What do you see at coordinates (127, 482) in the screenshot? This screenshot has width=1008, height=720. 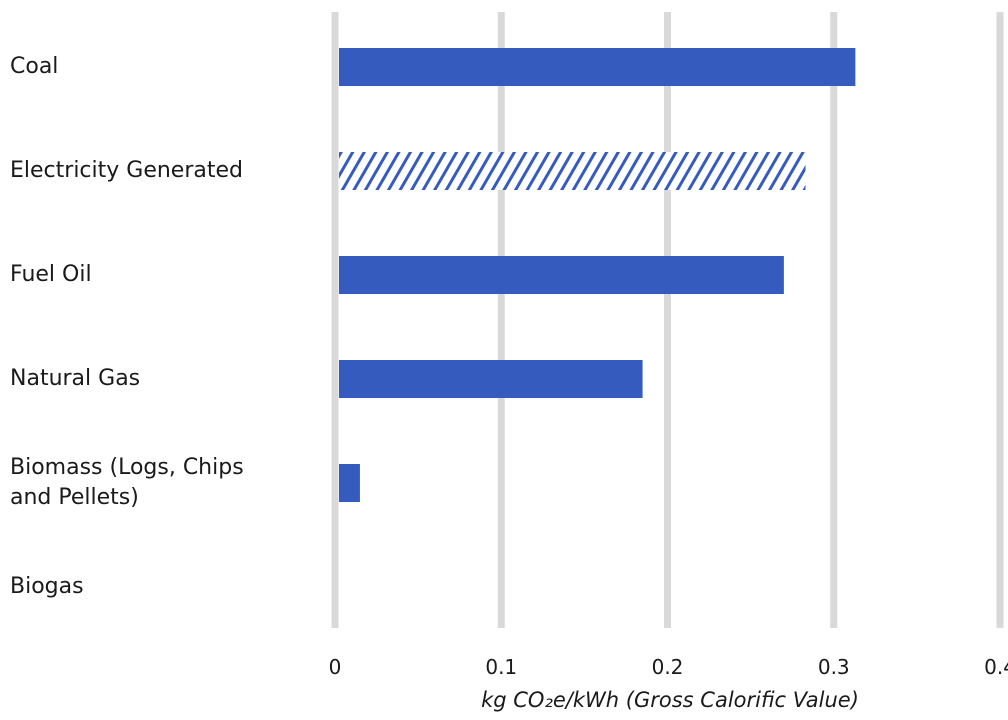 I see `category-label: Biomass (Logs, Chips and Pellets)` at bounding box center [127, 482].